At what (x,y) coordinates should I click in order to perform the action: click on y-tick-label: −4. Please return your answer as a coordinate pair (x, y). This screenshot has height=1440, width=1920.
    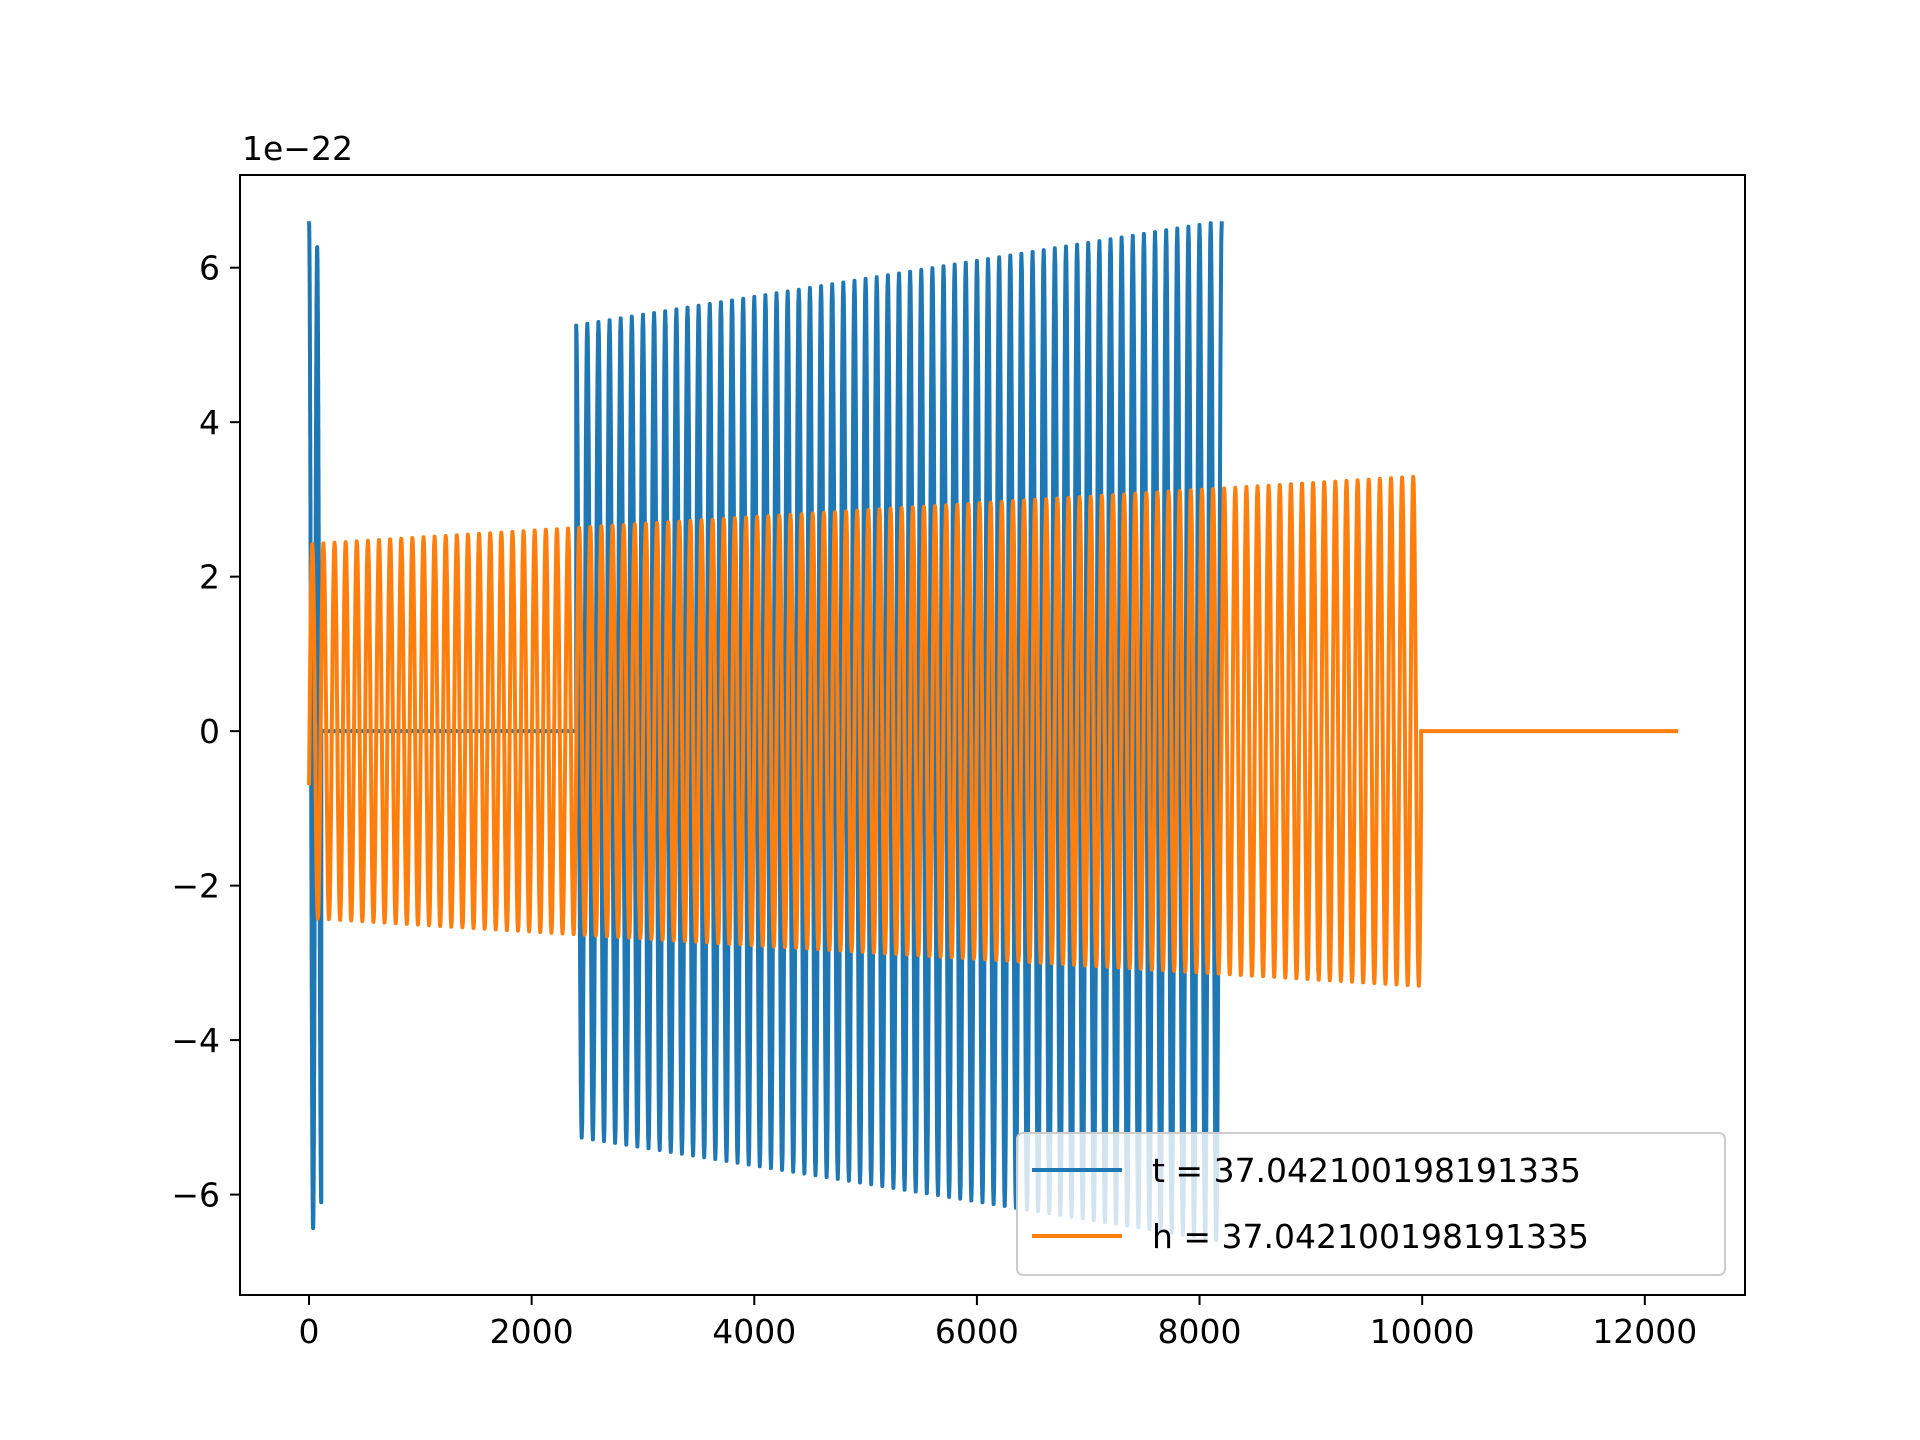
    Looking at the image, I should click on (195, 1040).